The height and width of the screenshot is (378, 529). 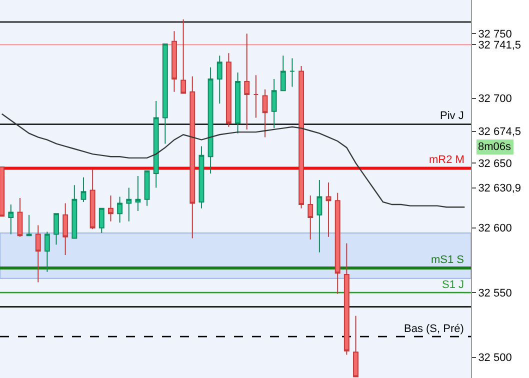 What do you see at coordinates (453, 285) in the screenshot?
I see `ref-line-label: S1 J` at bounding box center [453, 285].